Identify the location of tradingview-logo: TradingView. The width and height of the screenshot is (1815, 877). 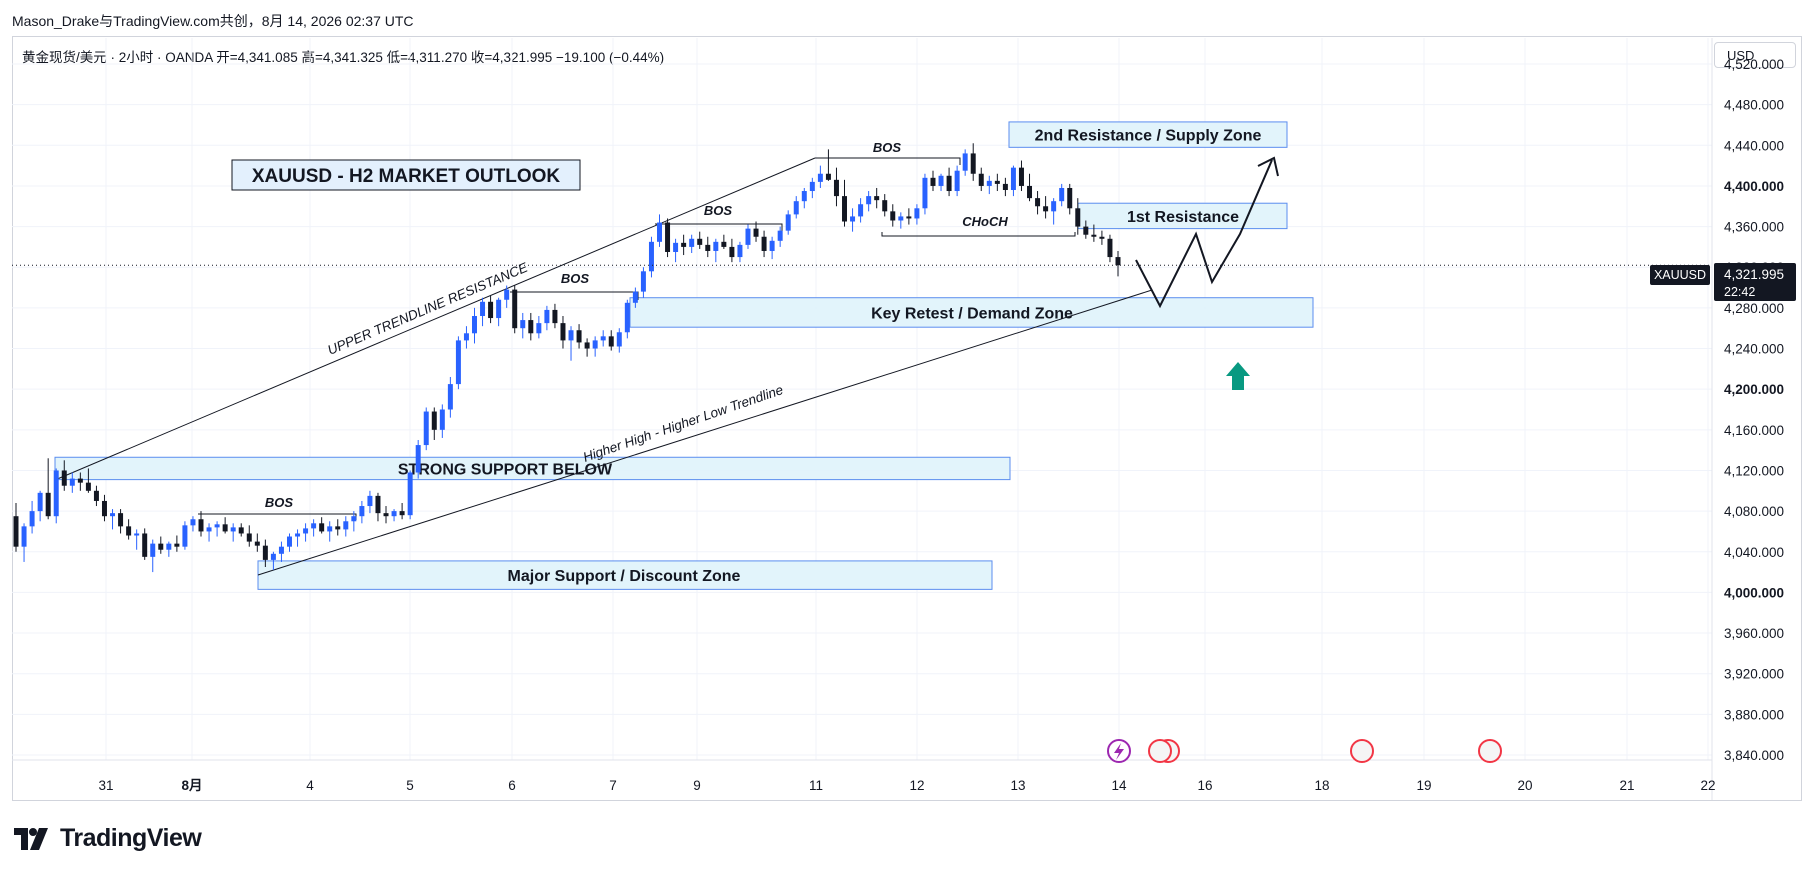
(108, 838).